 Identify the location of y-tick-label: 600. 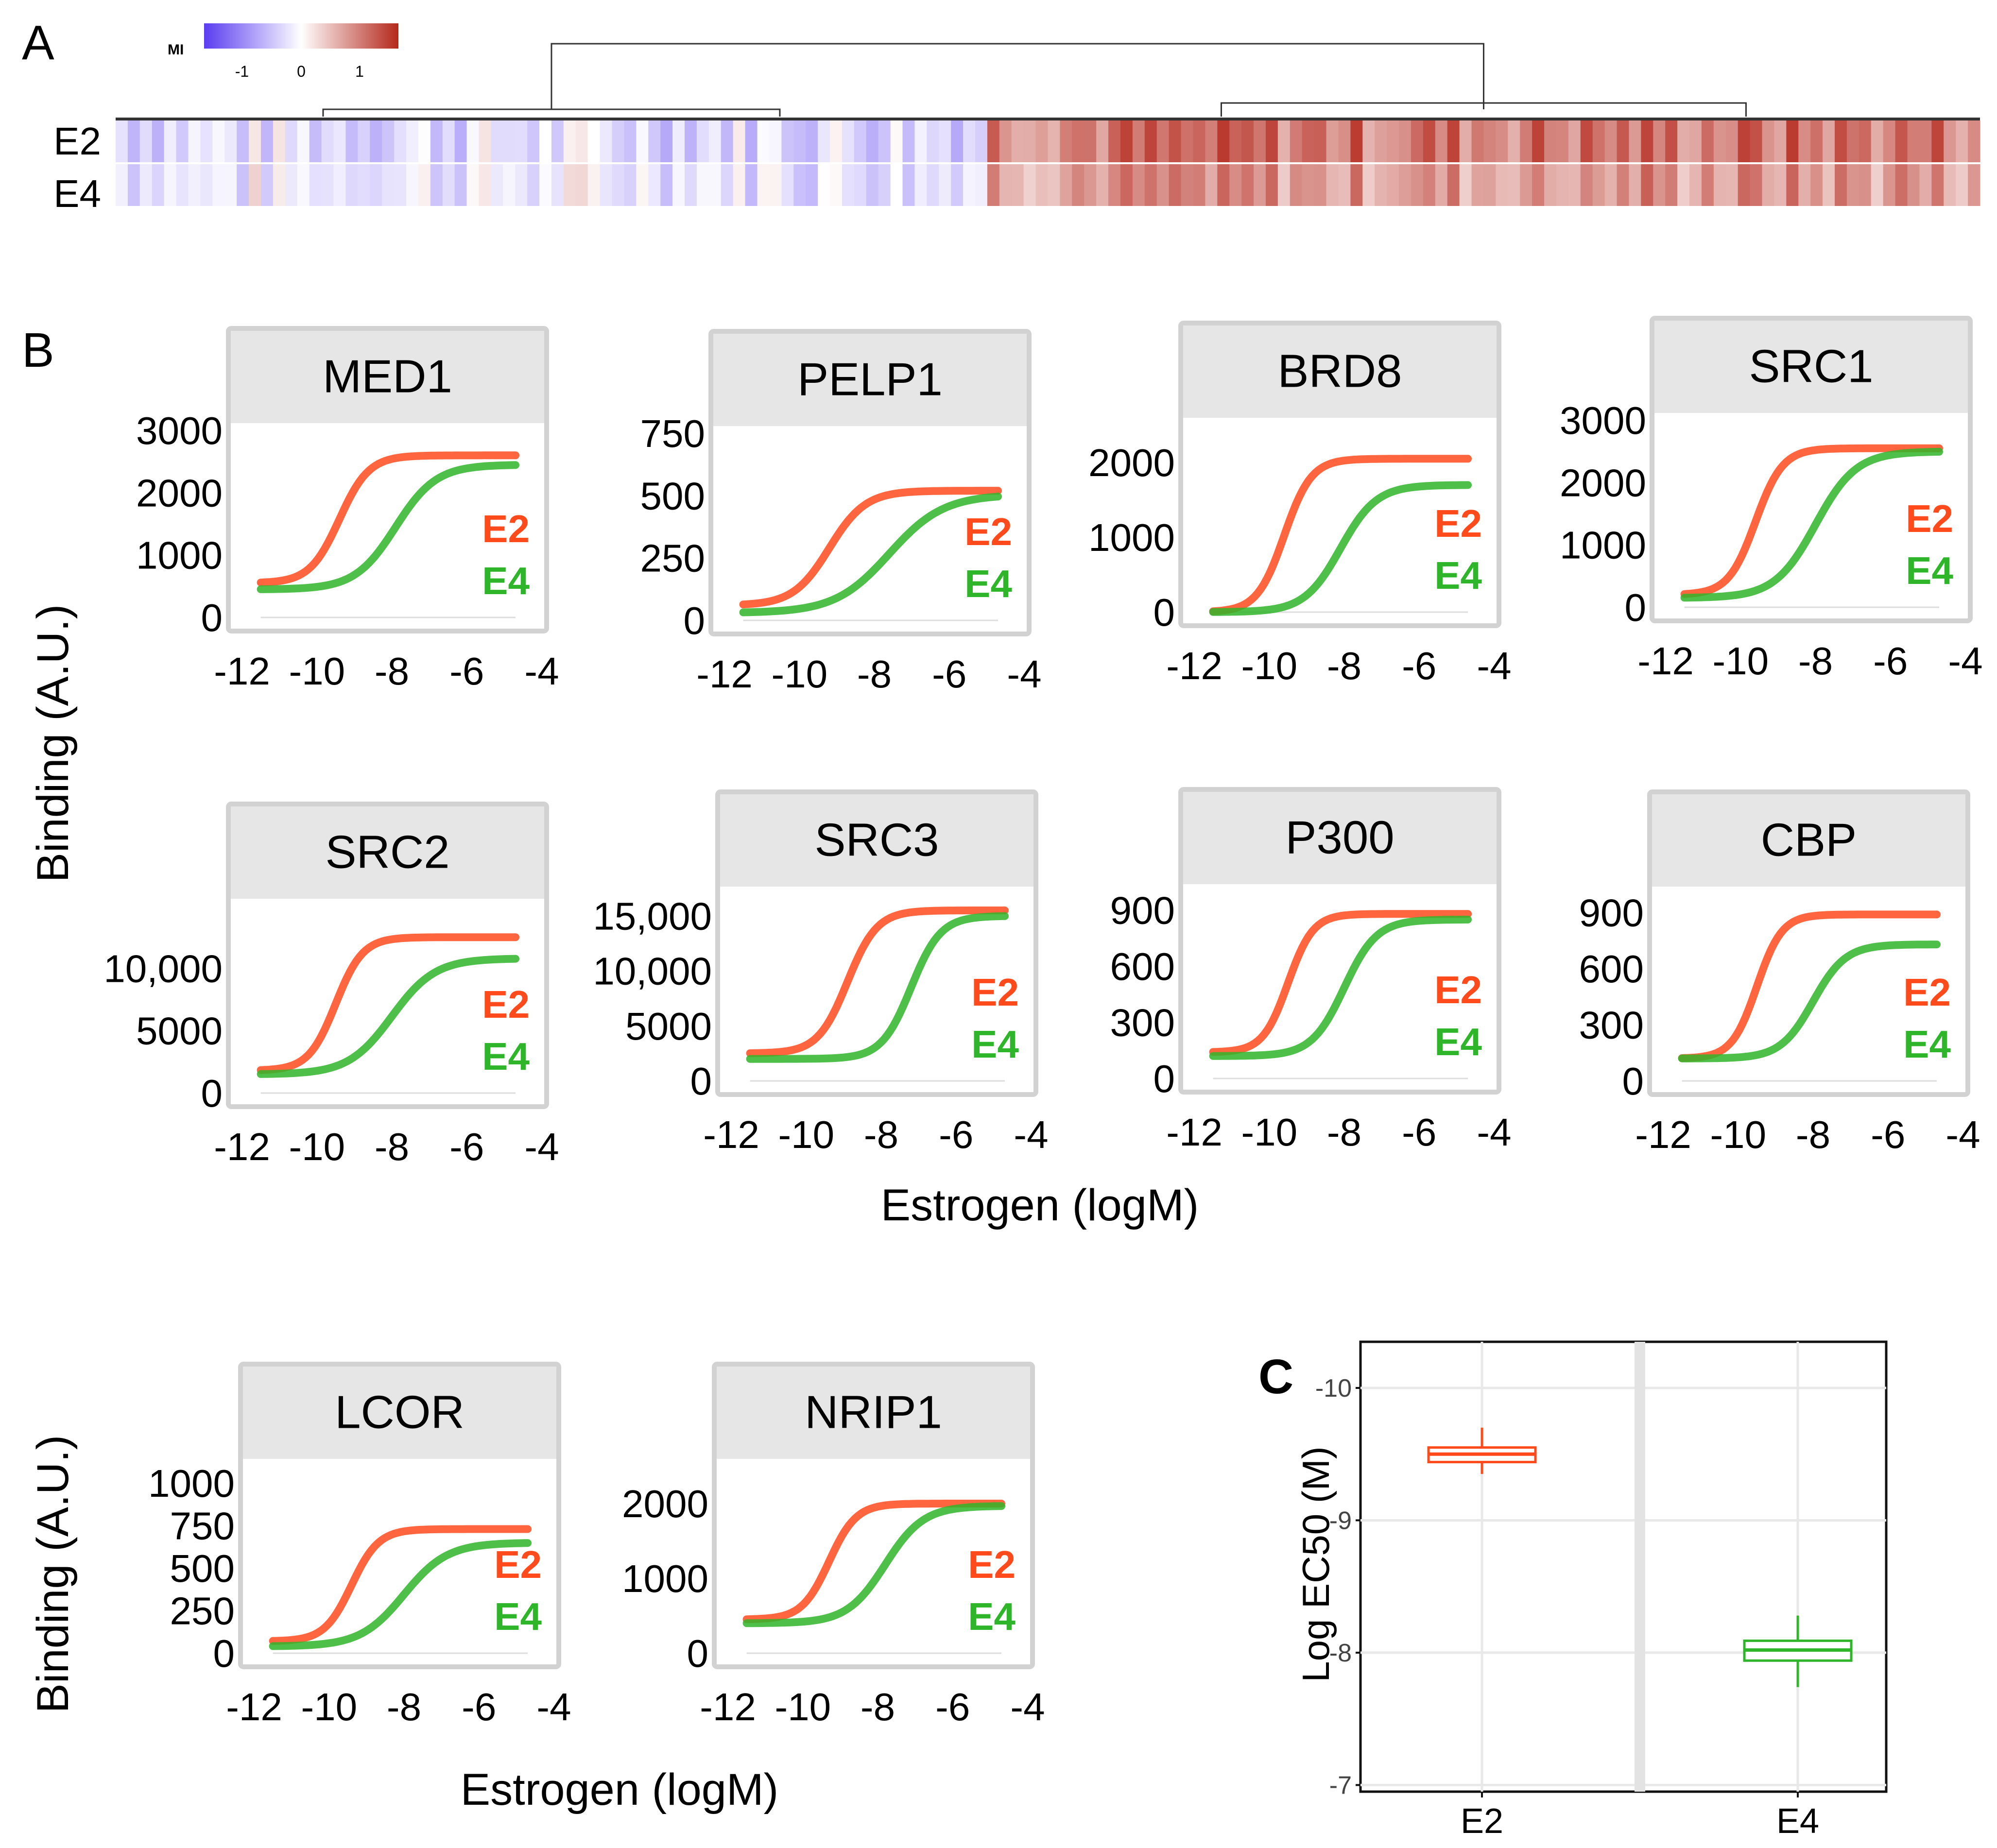
(1142, 966).